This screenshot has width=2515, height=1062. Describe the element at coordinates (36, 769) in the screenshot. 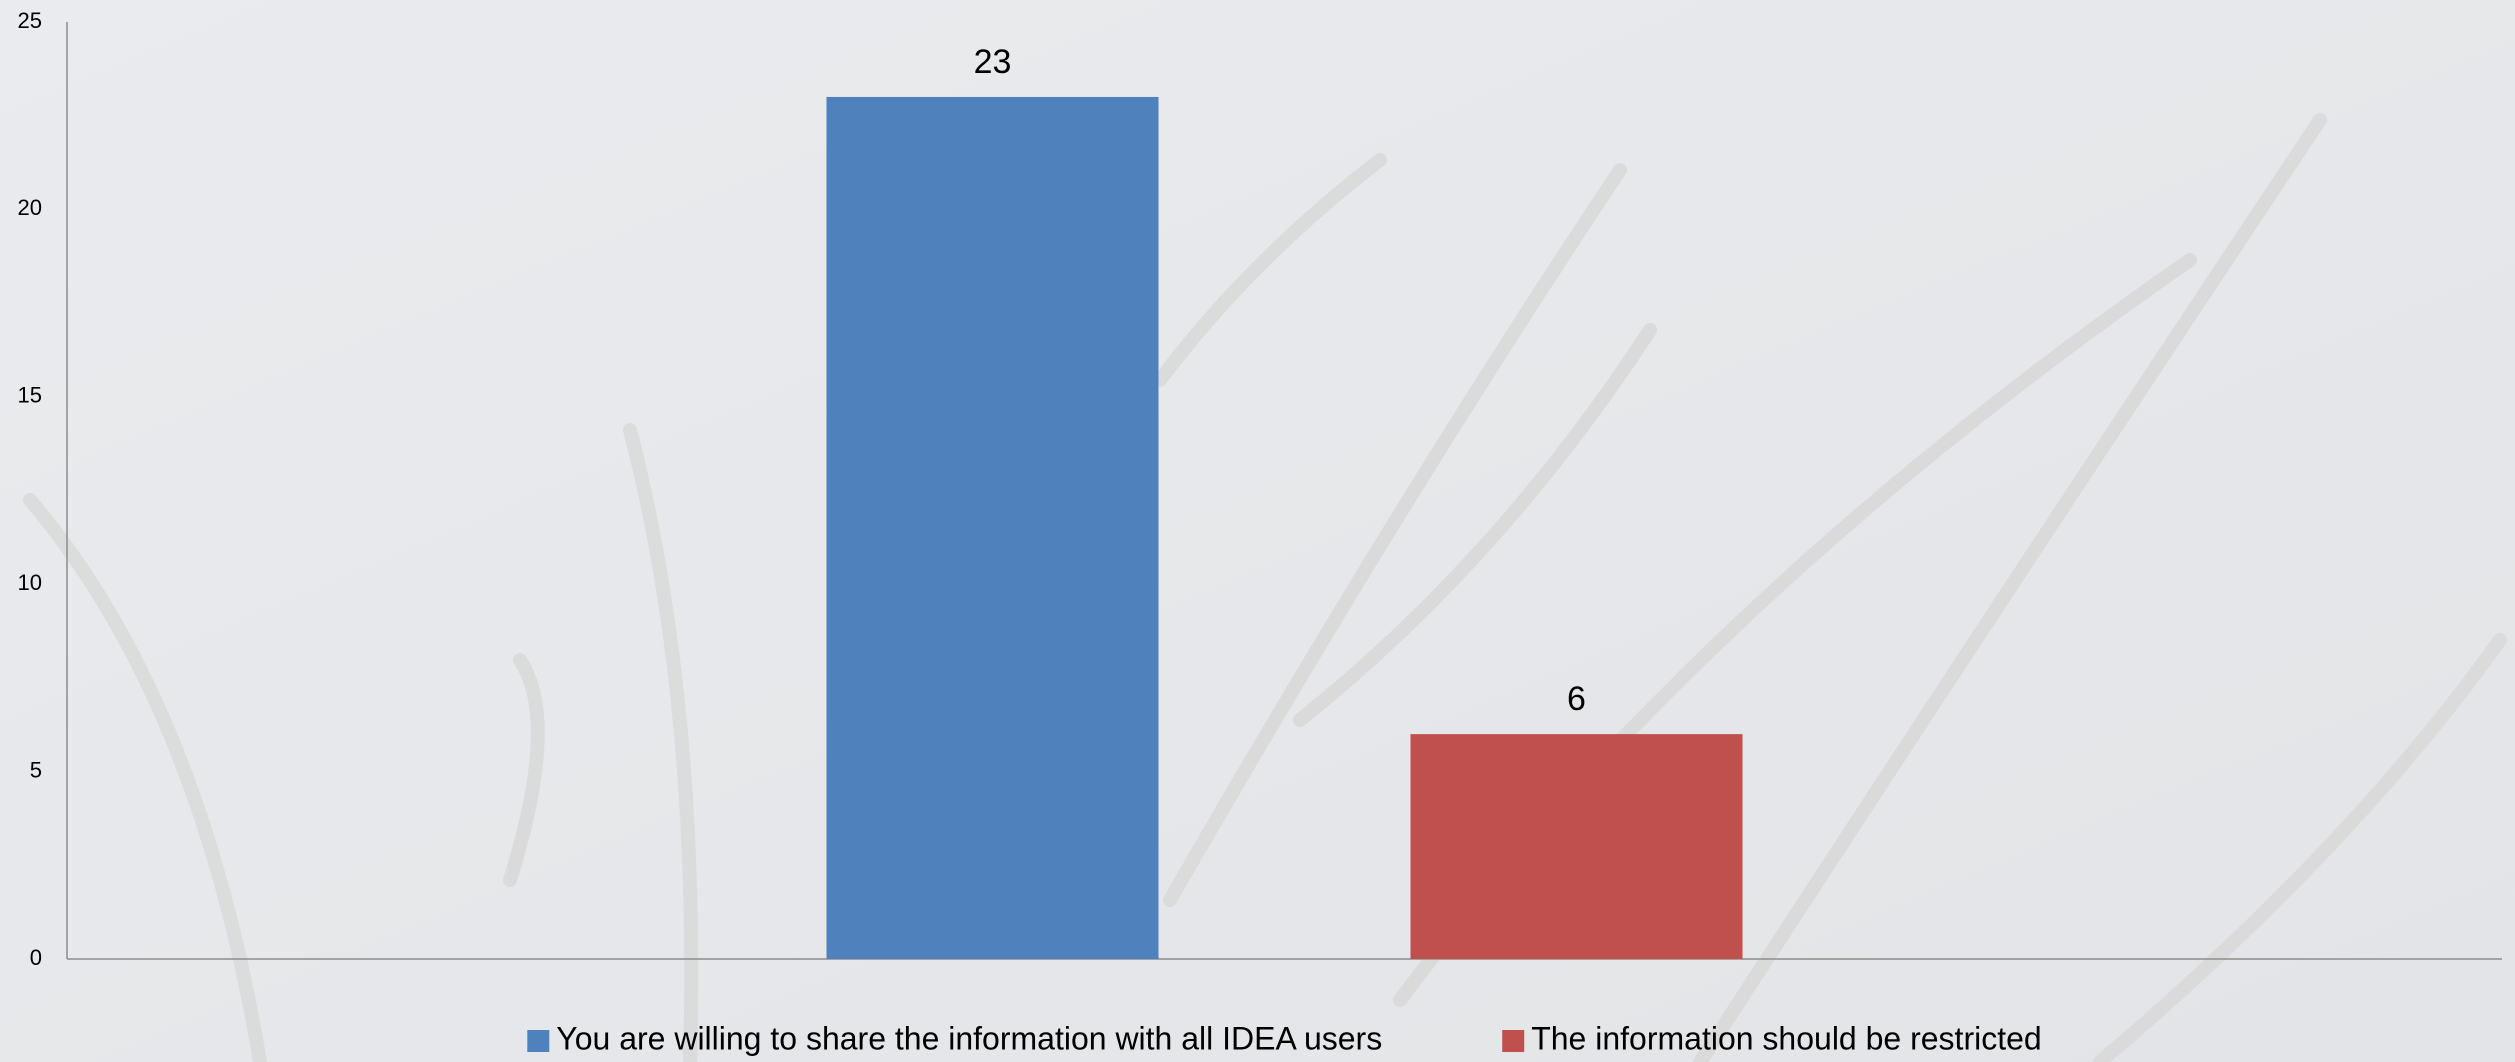

I see `y-tick-label: 5` at that location.